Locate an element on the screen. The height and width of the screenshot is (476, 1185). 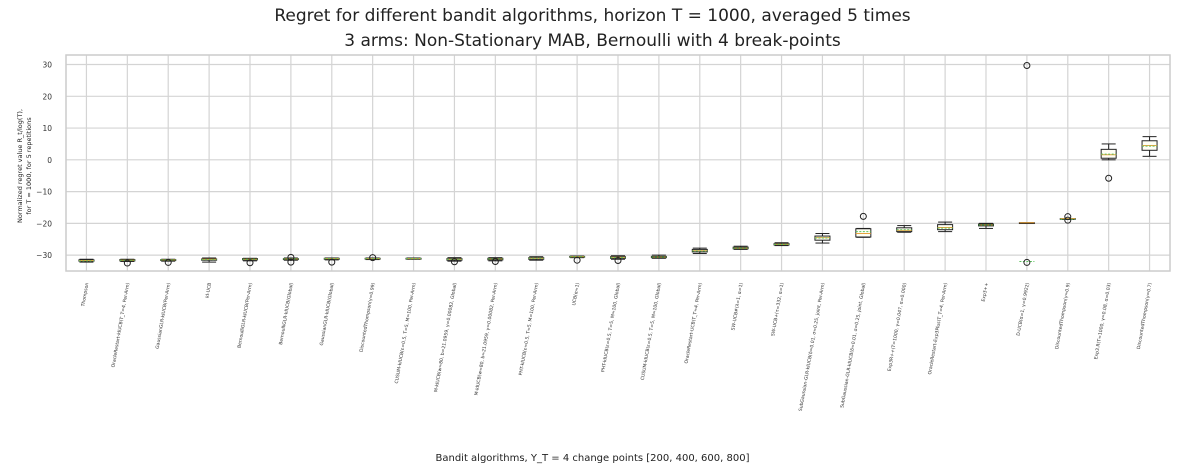
x-tick-label: DiscountedThompson(γ=0.99) is located at coordinates (368, 317).